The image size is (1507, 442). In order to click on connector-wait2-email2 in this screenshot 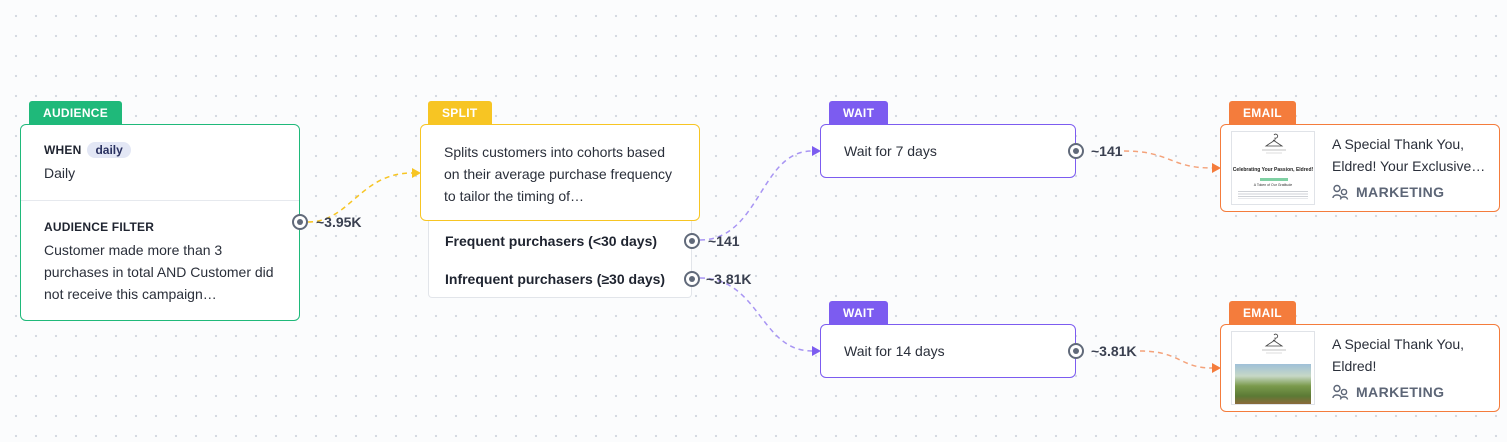, I will do `click(1176, 359)`.